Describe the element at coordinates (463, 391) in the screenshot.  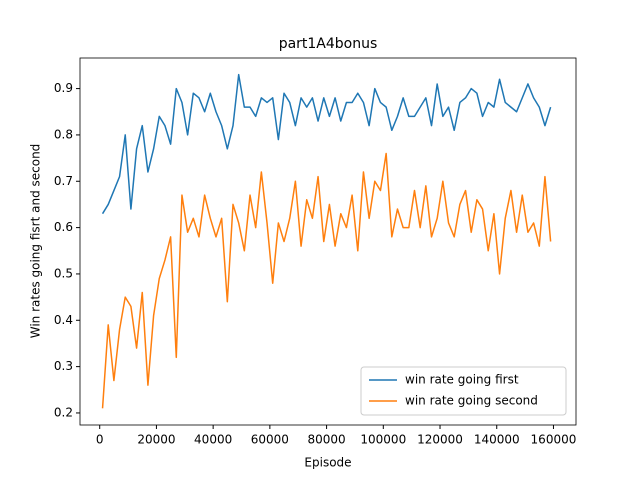
I see `legend-box` at that location.